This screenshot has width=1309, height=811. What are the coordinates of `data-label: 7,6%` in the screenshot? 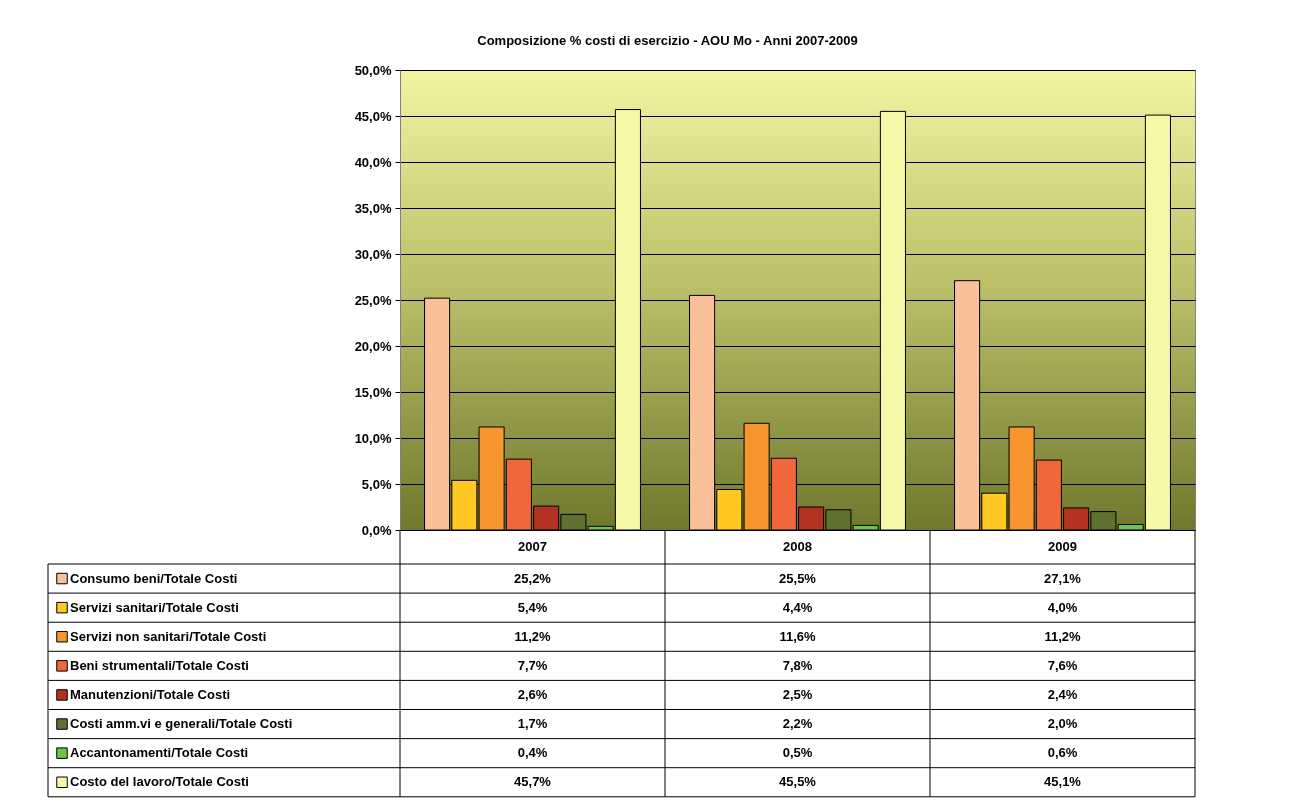 It's located at (1062, 665).